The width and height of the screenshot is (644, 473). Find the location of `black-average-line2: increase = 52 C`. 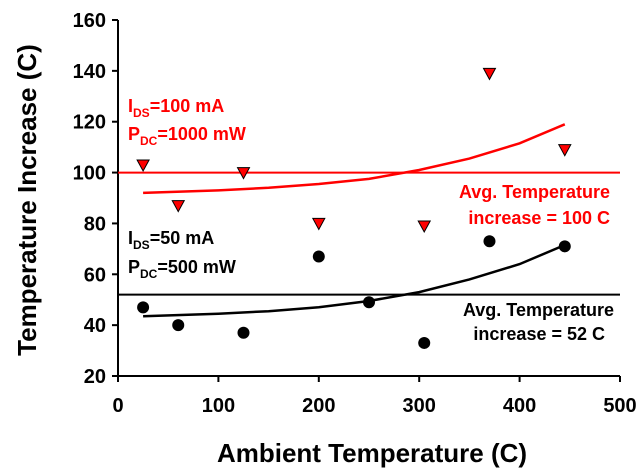

black-average-line2: increase = 52 C is located at coordinates (539, 334).